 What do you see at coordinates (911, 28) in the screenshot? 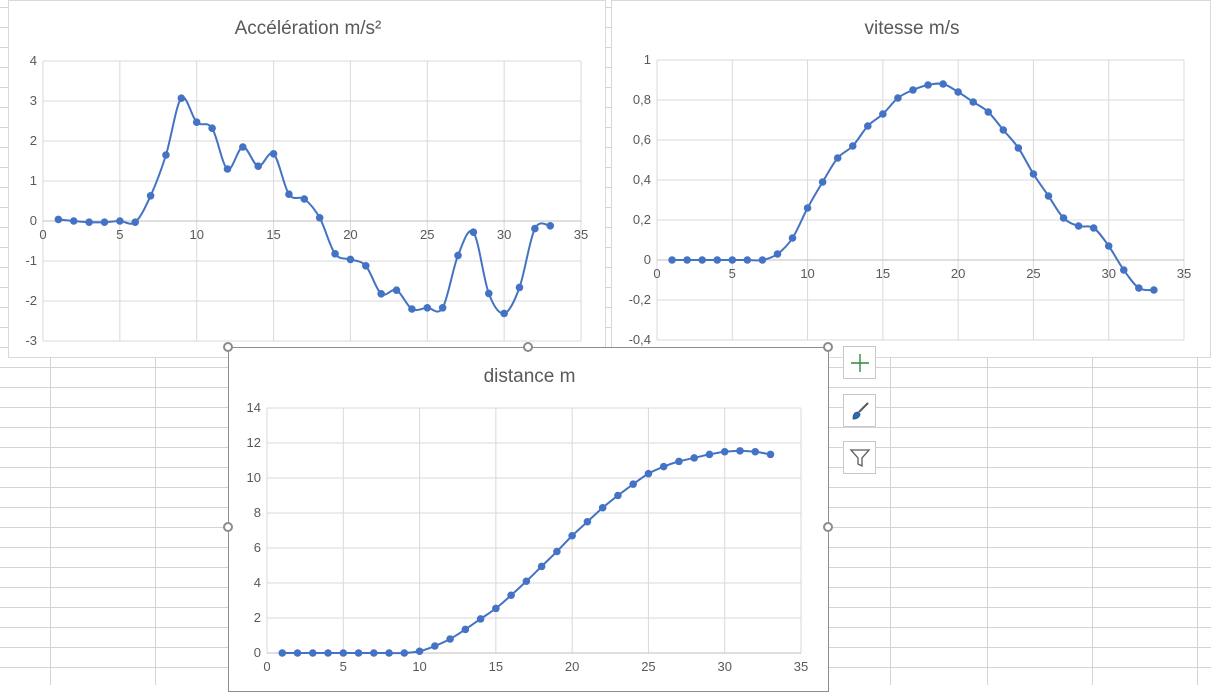
I see `chart-title: vitesse m/s` at bounding box center [911, 28].